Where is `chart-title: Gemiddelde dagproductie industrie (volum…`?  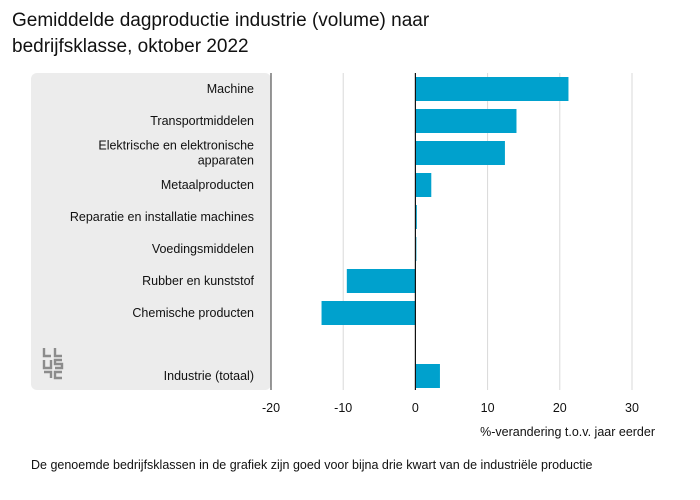
chart-title: Gemiddelde dagproductie industrie (volum… is located at coordinates (221, 33).